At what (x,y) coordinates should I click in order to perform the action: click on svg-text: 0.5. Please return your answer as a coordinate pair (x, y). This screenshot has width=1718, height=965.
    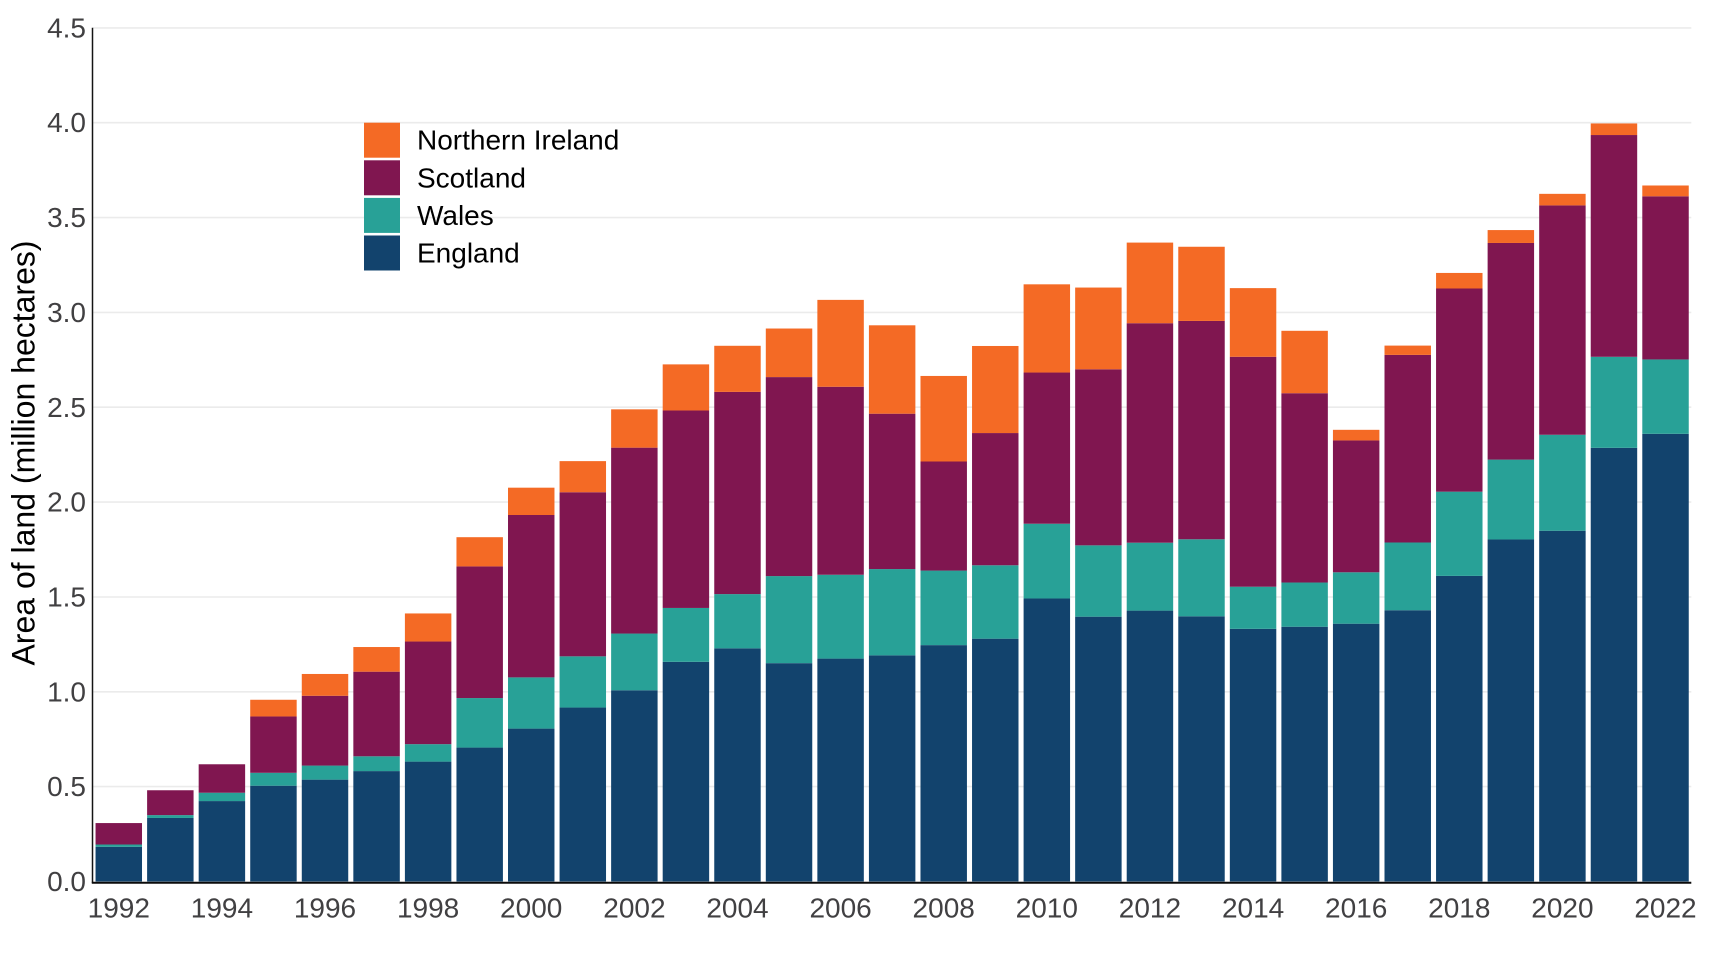
    Looking at the image, I should click on (66, 786).